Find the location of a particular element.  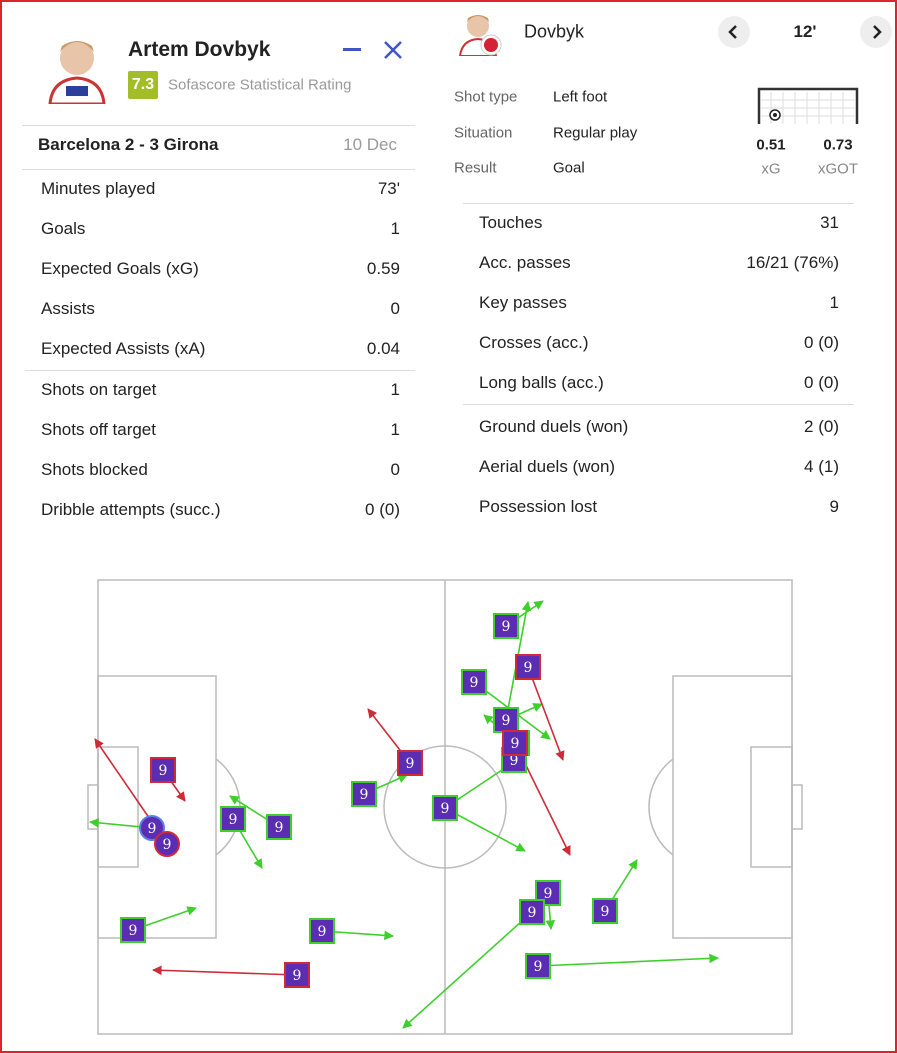

stat-value: 4 (1) is located at coordinates (821, 466).